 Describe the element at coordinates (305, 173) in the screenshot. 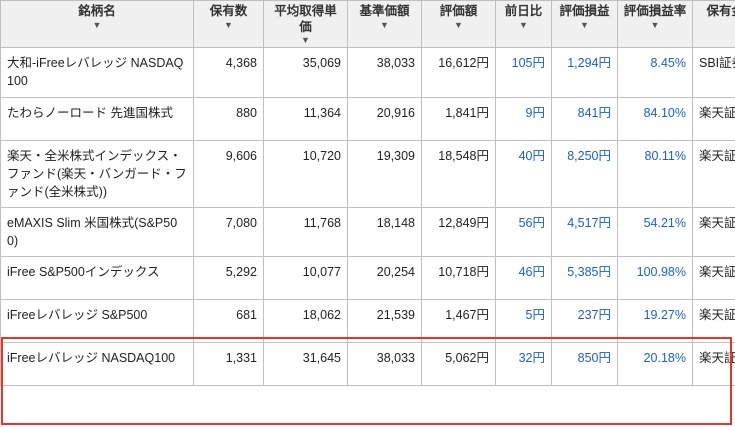

I see `cell-avg-price: 10,720` at that location.